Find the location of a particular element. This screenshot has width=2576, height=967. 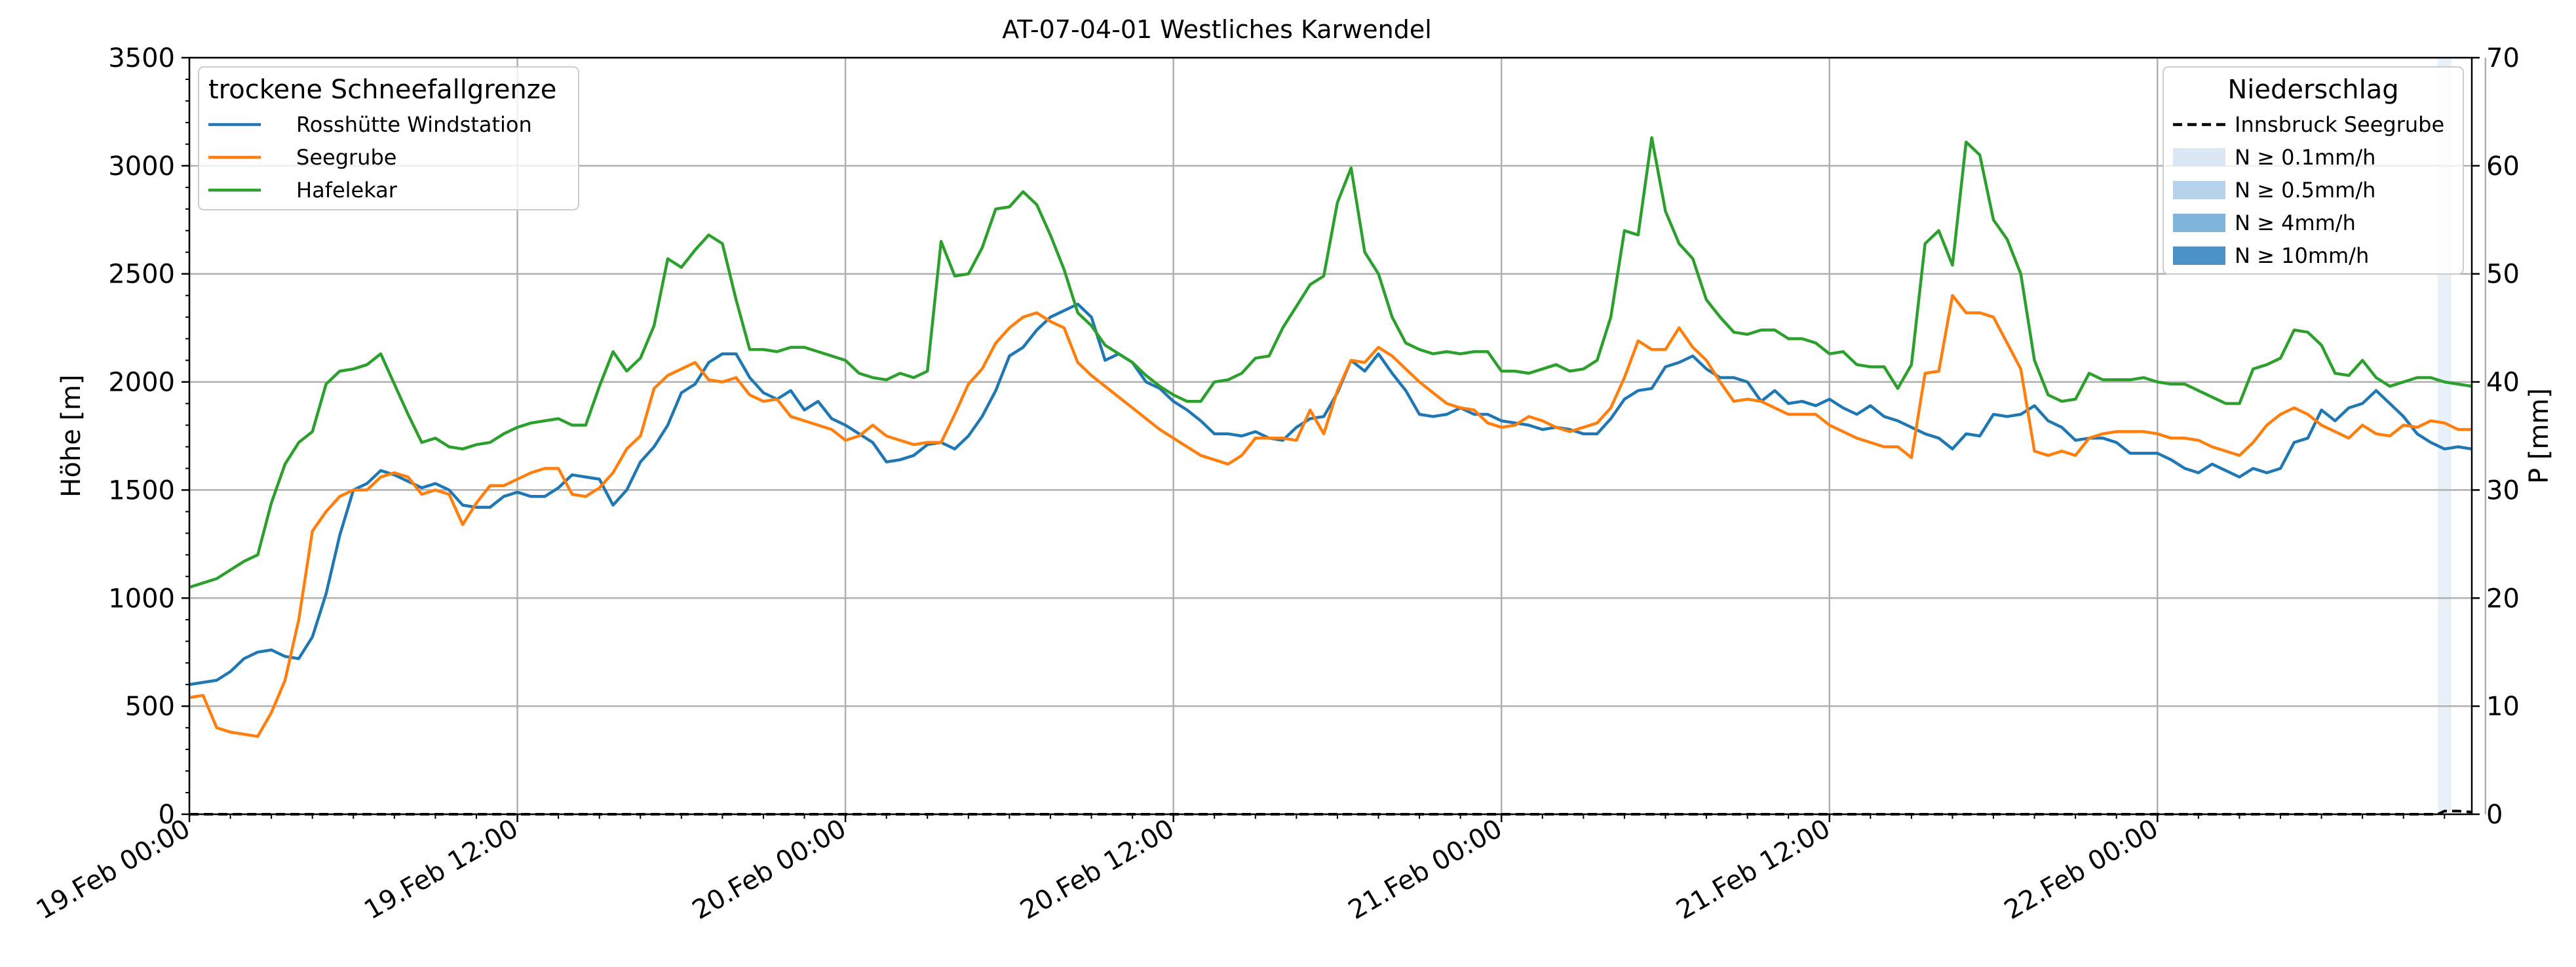

precip-line-layer is located at coordinates (1330, 813).